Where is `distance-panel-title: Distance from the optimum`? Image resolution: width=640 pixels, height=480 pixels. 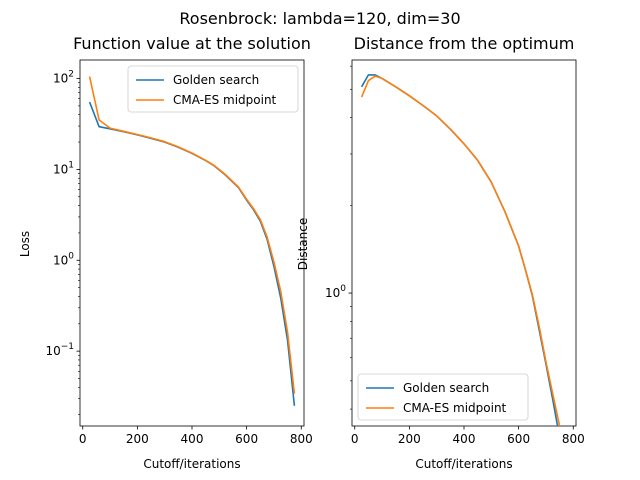 distance-panel-title: Distance from the optimum is located at coordinates (464, 43).